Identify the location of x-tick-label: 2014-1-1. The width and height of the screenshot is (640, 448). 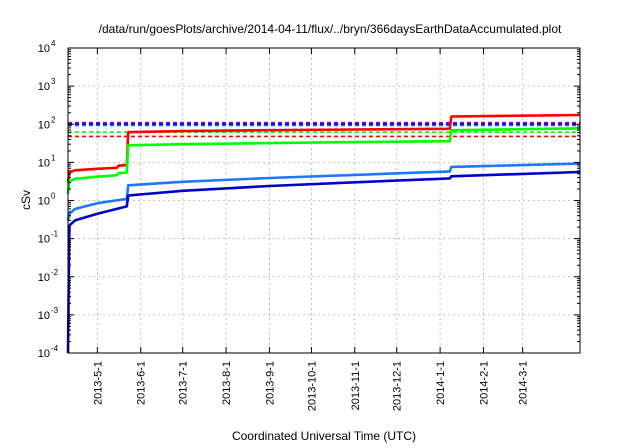
(441, 383).